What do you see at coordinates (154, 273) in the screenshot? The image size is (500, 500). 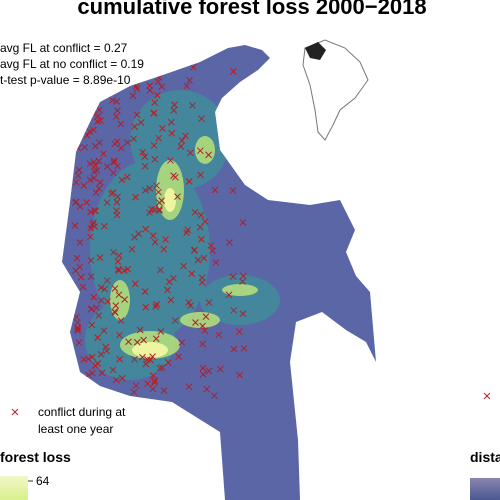 I see `peak-loss` at bounding box center [154, 273].